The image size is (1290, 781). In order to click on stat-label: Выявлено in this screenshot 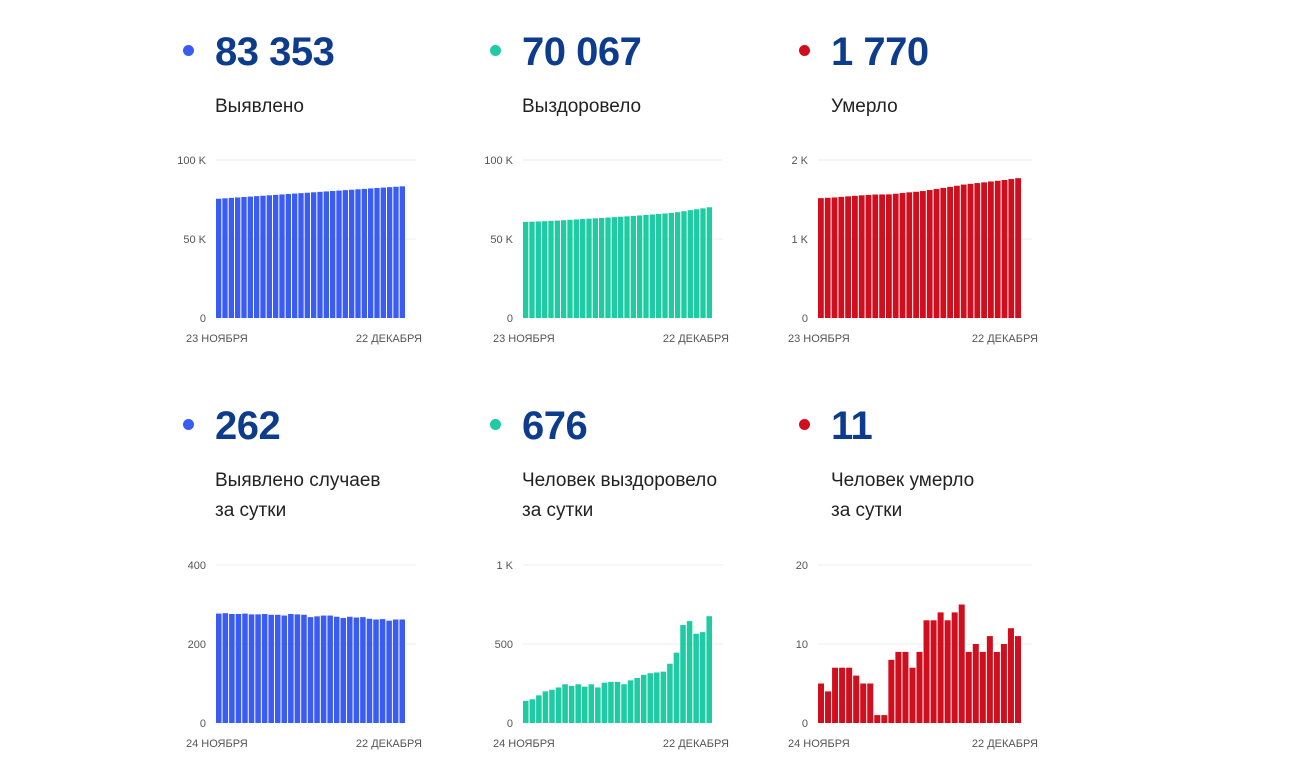, I will do `click(259, 107)`.